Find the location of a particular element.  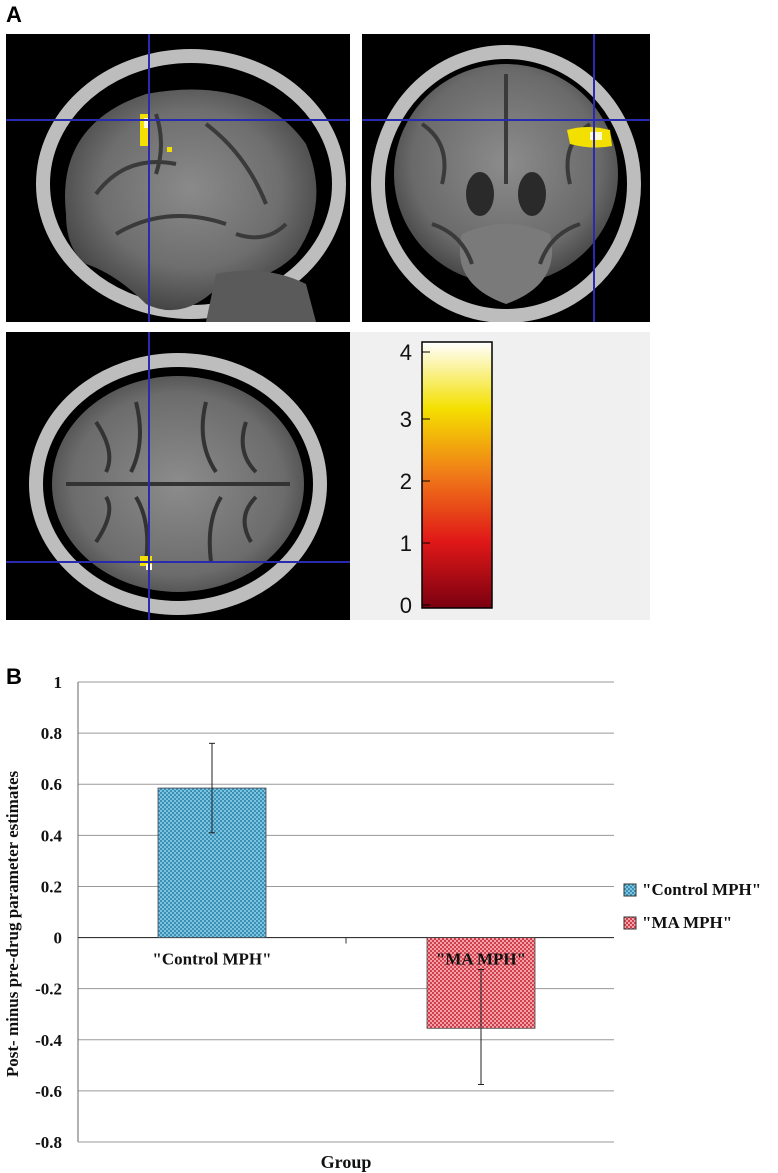

colorbar-tick-1: 1 is located at coordinates (405, 543).